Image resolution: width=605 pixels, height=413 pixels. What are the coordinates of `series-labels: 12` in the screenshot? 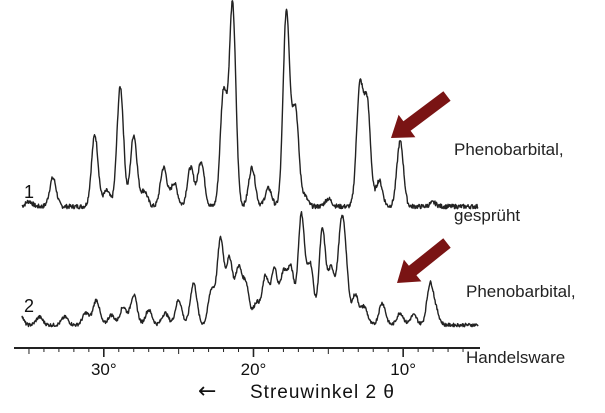 It's located at (29, 249).